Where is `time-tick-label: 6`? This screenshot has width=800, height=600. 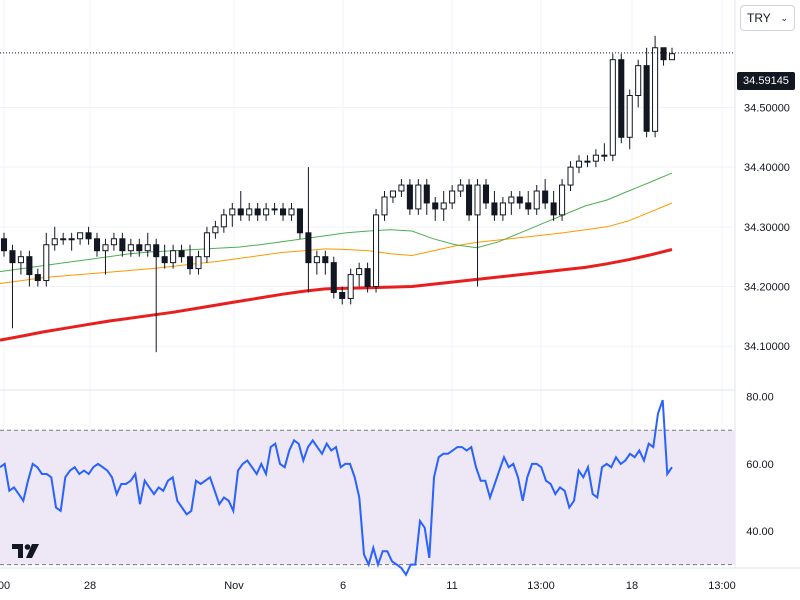 time-tick-label: 6 is located at coordinates (343, 586).